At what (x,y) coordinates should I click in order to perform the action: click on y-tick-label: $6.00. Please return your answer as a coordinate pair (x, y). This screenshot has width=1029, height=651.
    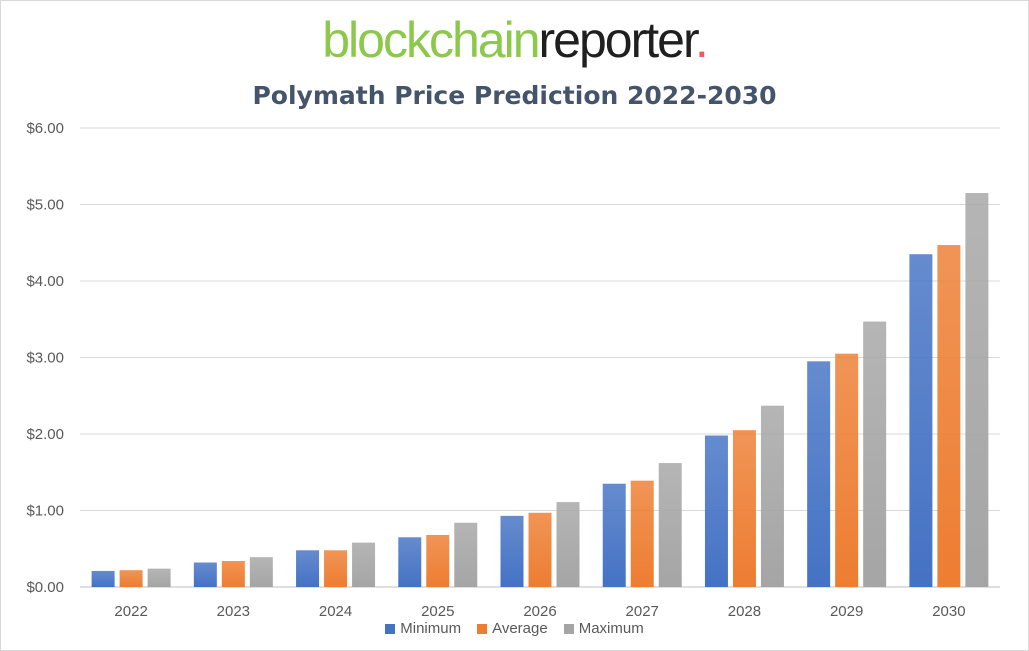
    Looking at the image, I should click on (45, 128).